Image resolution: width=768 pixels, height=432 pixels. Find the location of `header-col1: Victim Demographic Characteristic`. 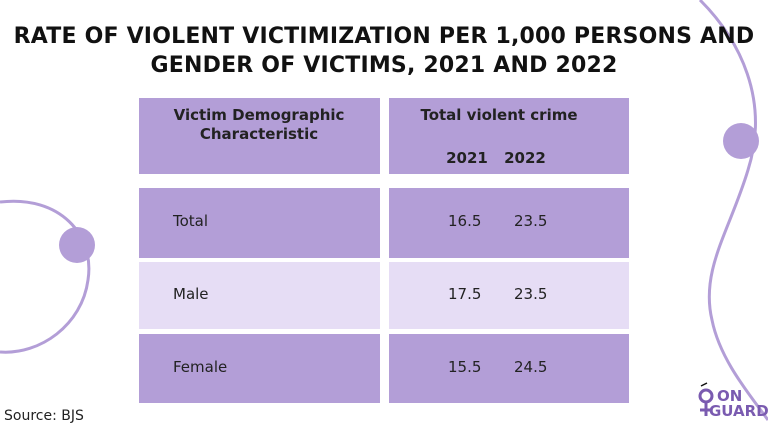

header-col1: Victim Demographic Characteristic is located at coordinates (259, 136).